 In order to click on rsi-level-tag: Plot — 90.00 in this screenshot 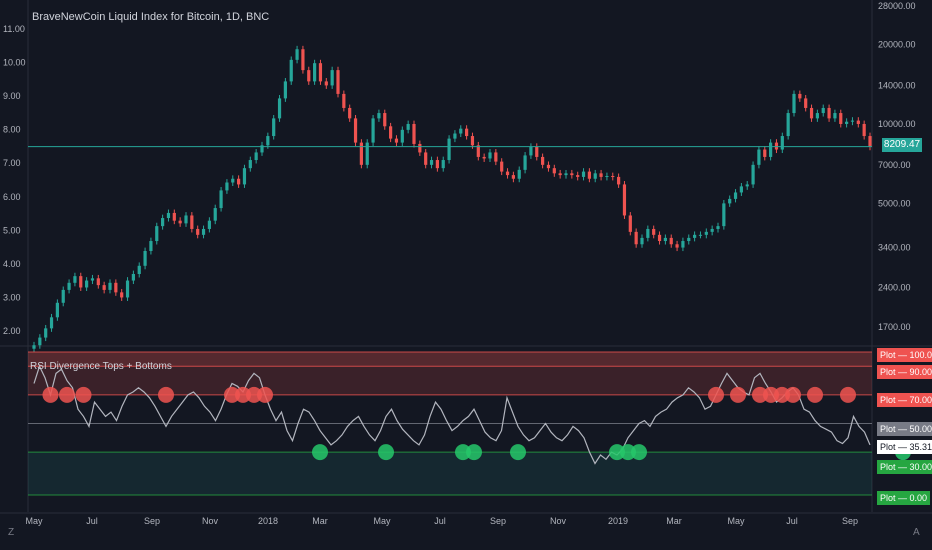, I will do `click(904, 372)`.